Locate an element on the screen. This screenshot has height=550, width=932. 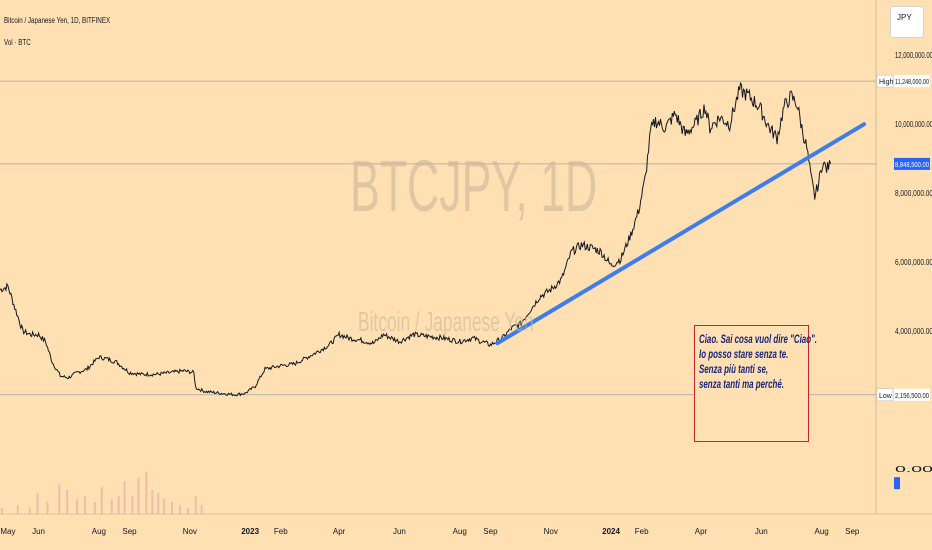
note-line: Ciao. Sai cosa vuol dire "Ciao". is located at coordinates (758, 339).